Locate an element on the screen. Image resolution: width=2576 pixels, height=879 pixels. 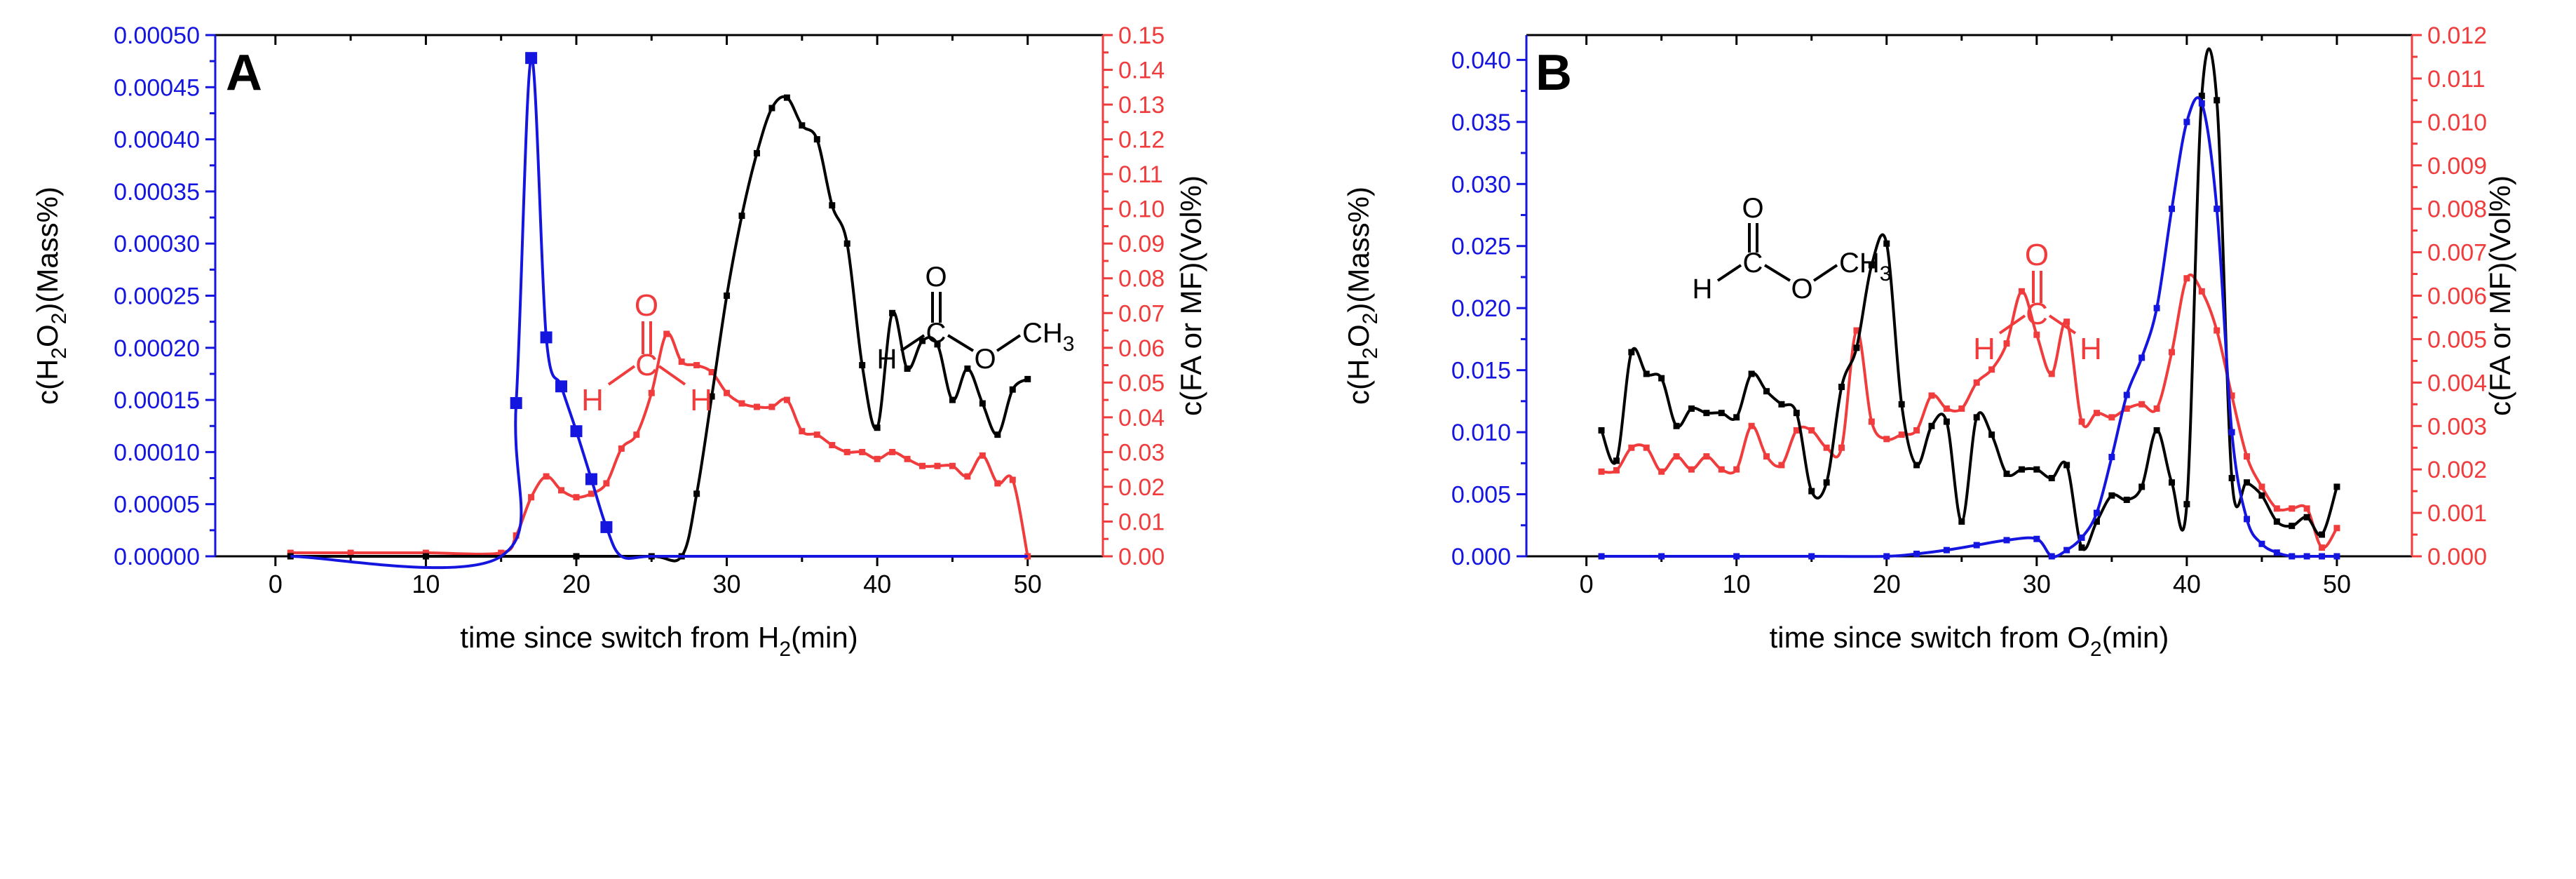
right-y-tick-label: 0.004 is located at coordinates (2457, 383).